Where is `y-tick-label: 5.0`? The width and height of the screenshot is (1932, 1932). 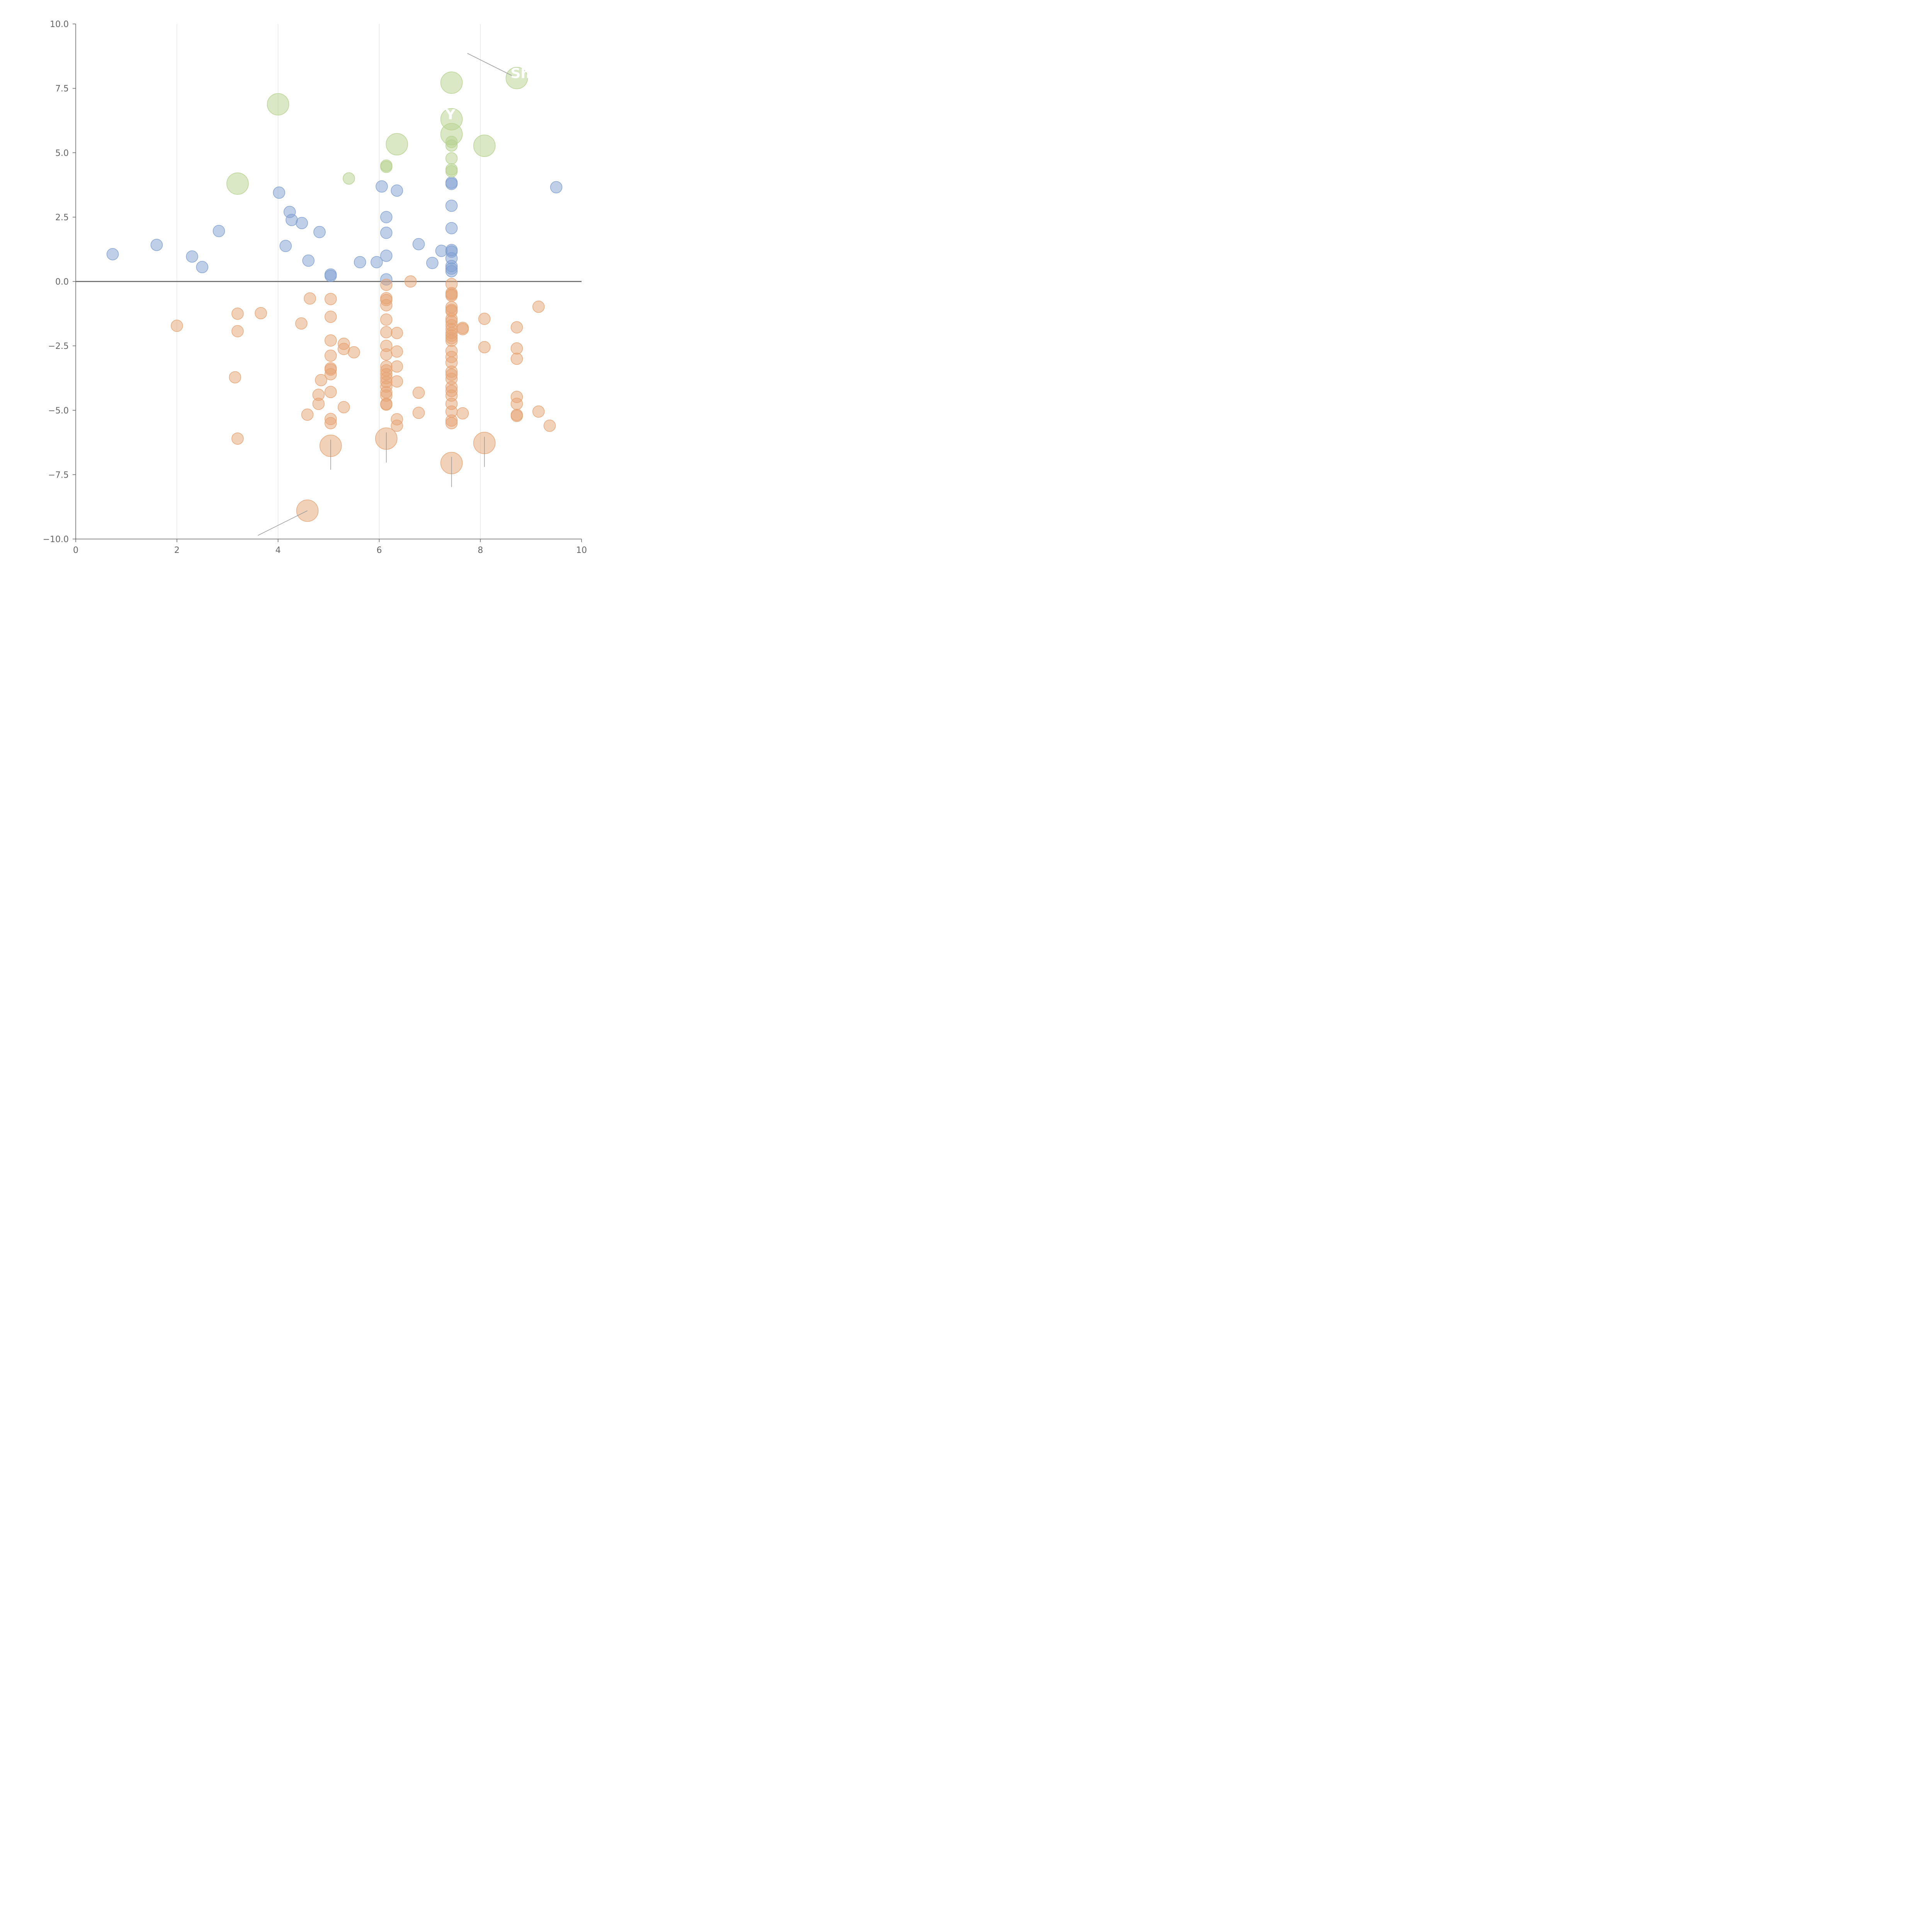 y-tick-label: 5.0 is located at coordinates (62, 153).